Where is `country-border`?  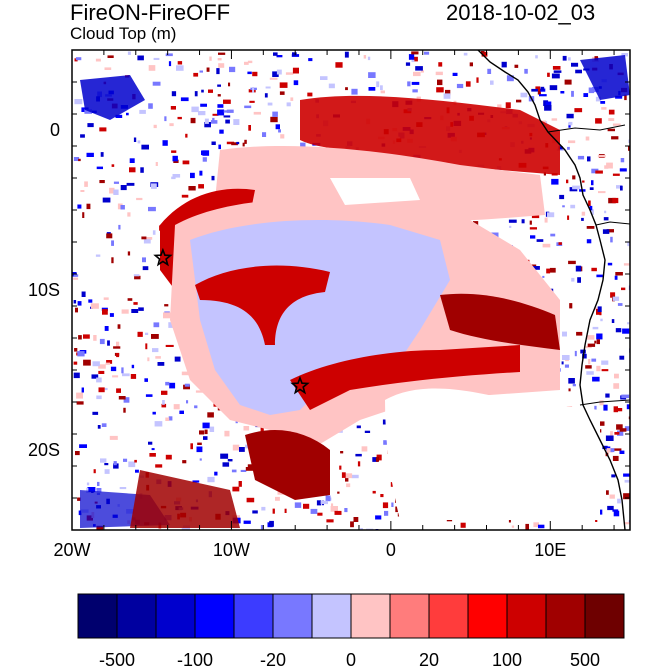 country-border is located at coordinates (612, 223).